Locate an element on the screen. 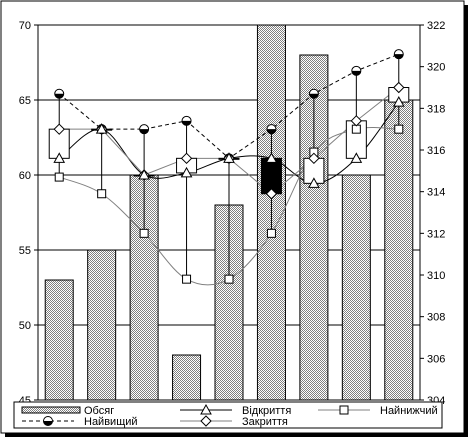 This screenshot has height=444, width=471. legend-label: Обсяг is located at coordinates (99, 411).